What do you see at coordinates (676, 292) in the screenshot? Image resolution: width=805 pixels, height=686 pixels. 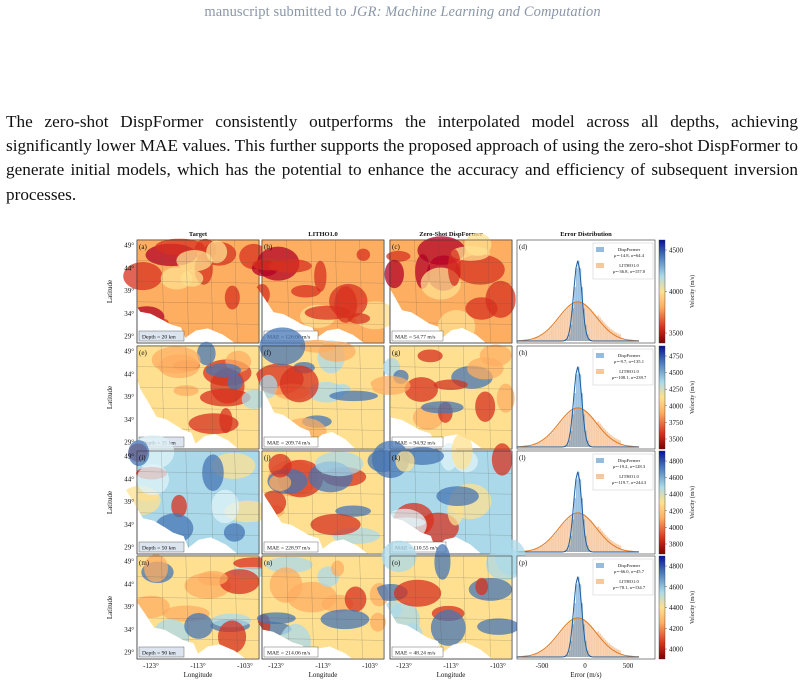 I see `colorbar-tick-label: 4000` at bounding box center [676, 292].